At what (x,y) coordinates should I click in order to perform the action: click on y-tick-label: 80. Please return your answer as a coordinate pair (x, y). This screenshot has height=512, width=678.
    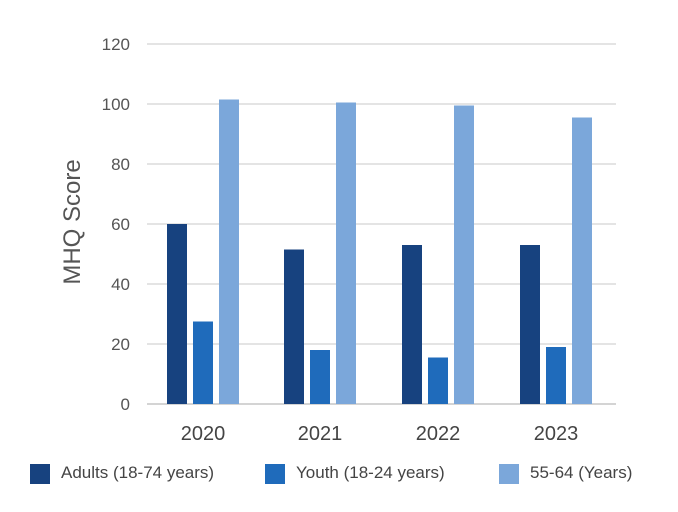
    Looking at the image, I should click on (120, 164).